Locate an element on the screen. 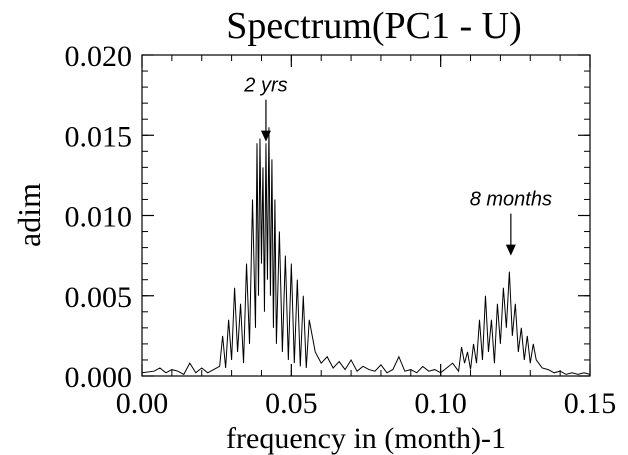 The image size is (628, 455). y-tick-label: 0.010 is located at coordinates (99, 217).